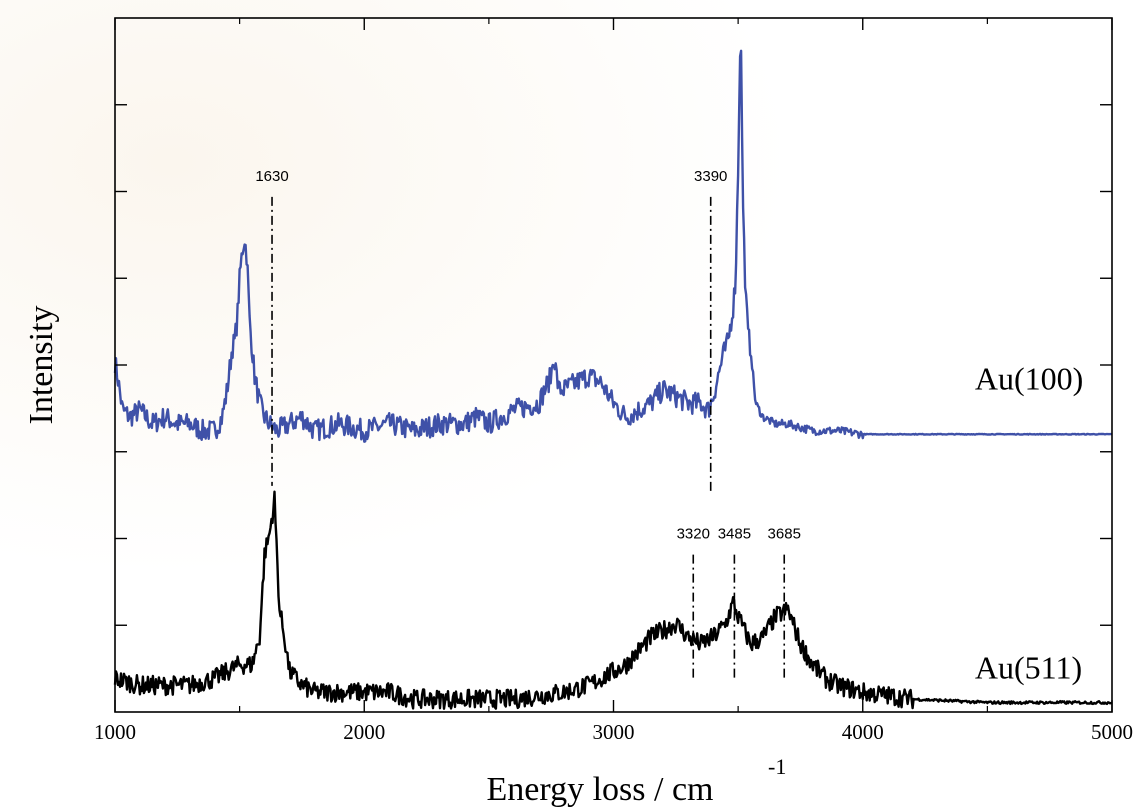 This screenshot has height=809, width=1144. Describe the element at coordinates (271, 176) in the screenshot. I see `annotation-label: 1630` at that location.